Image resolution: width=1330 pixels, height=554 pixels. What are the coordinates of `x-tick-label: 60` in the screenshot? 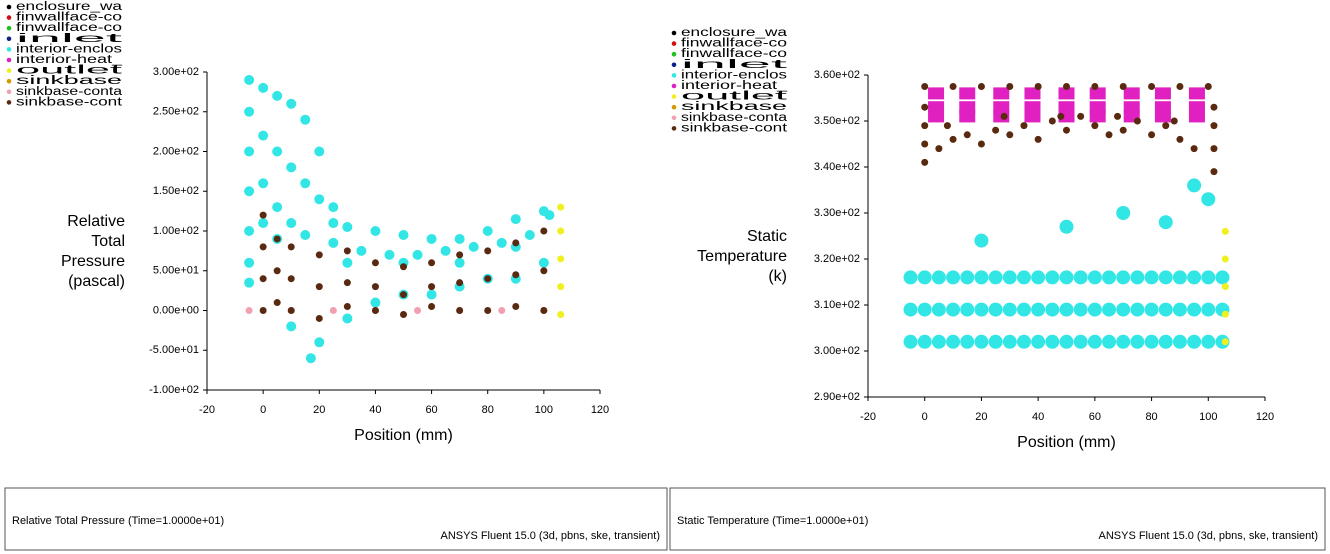 It's located at (1095, 417).